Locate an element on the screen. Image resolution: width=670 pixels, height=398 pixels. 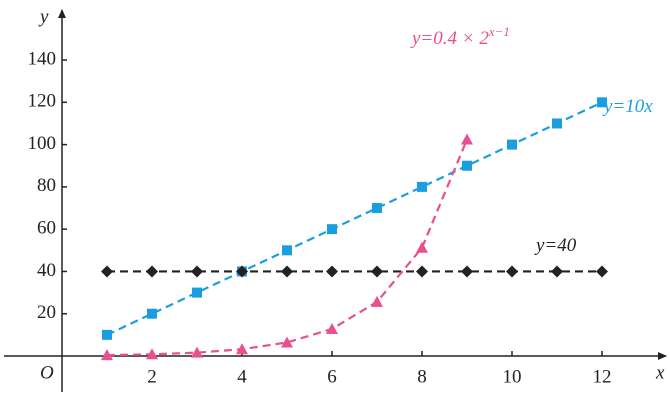
y-tick-label: 120 is located at coordinates (42, 101).